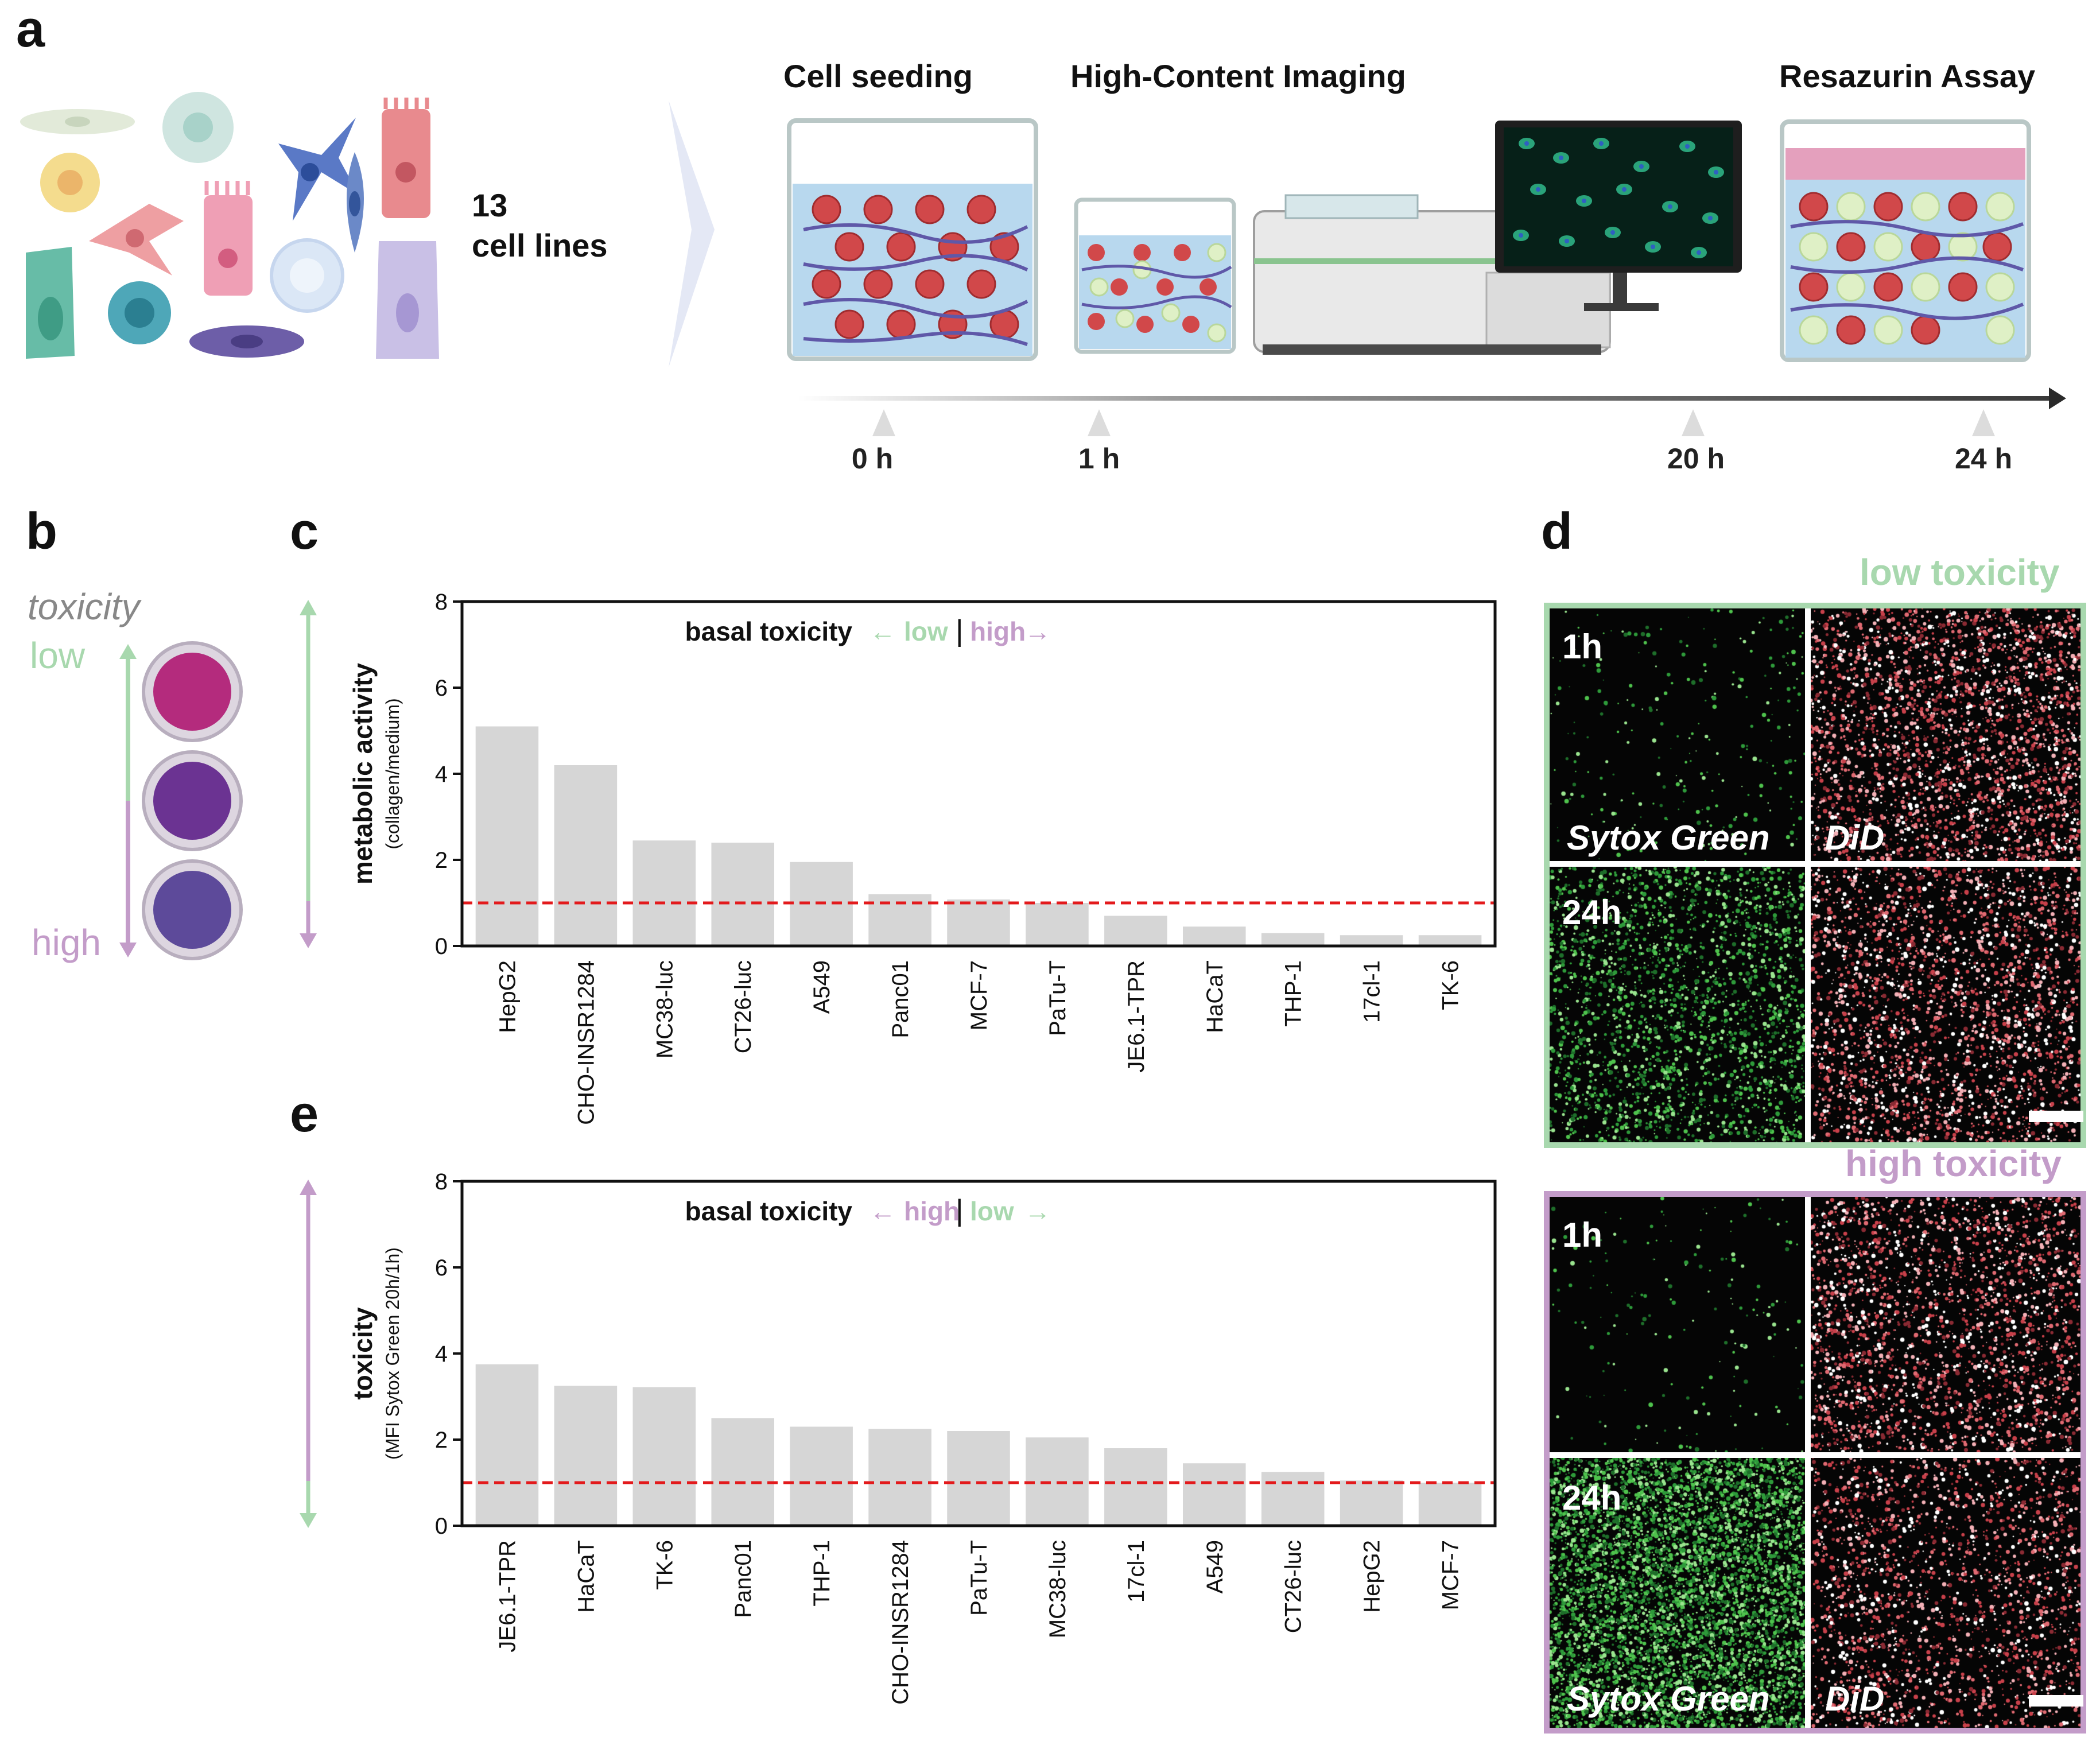 The image size is (2100, 1749). I want to click on x-tick-label: MC38-luc, so click(1057, 1589).